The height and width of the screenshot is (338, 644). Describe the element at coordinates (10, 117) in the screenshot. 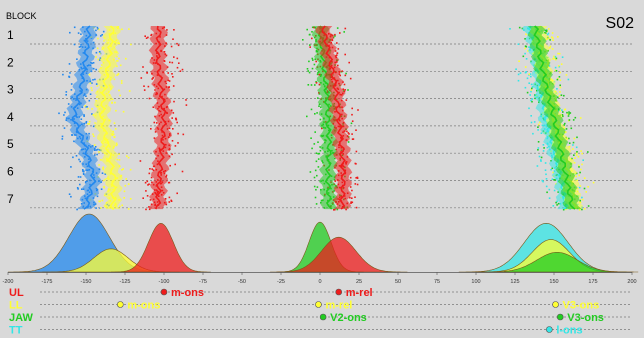

I see `block-label: 4` at that location.